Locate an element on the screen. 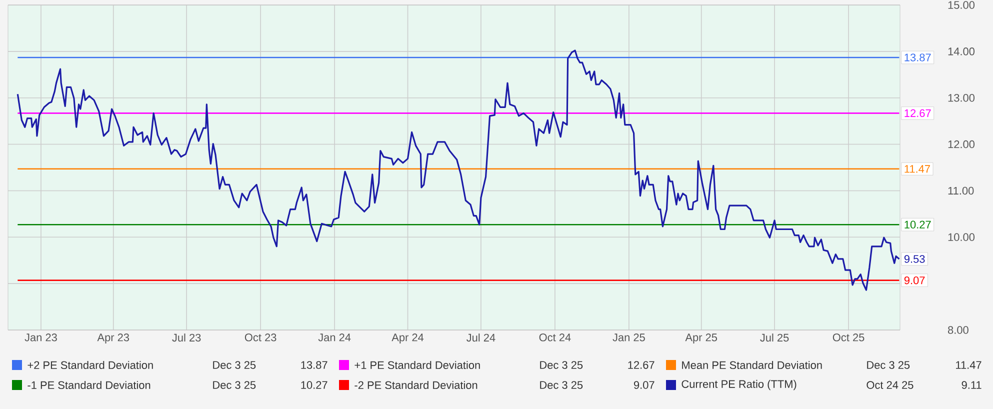 The image size is (993, 409). x-tick-label: Jul 25 is located at coordinates (774, 338).